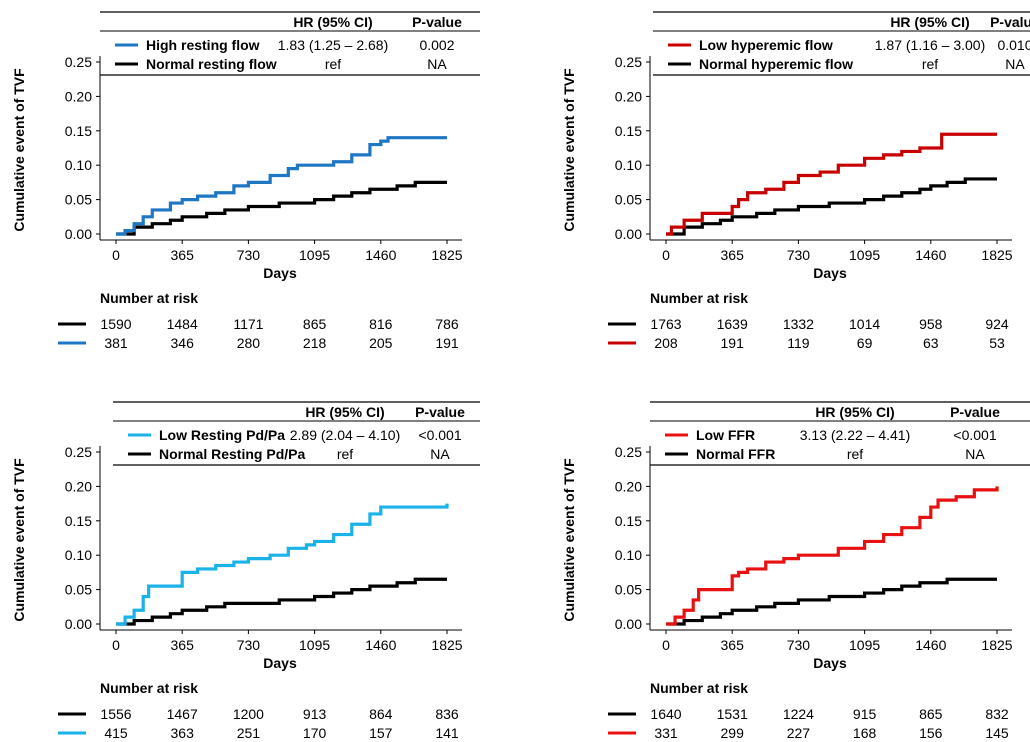 The height and width of the screenshot is (742, 1030). I want to click on risk-count: 145, so click(997, 733).